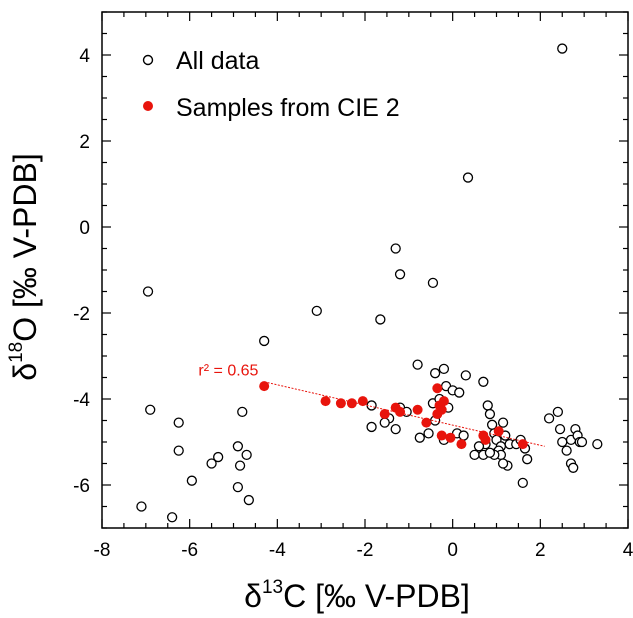 The width and height of the screenshot is (633, 618). I want to click on x-tick-label: 2, so click(540, 550).